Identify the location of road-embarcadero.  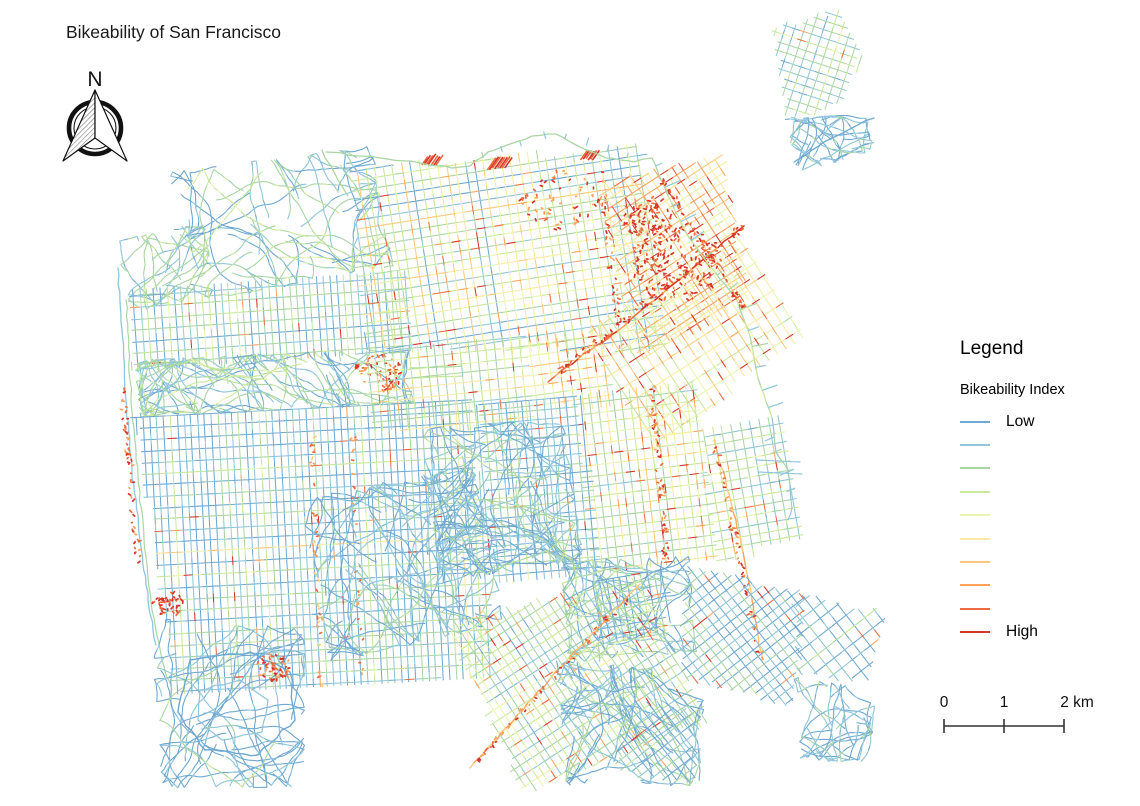
(712, 288).